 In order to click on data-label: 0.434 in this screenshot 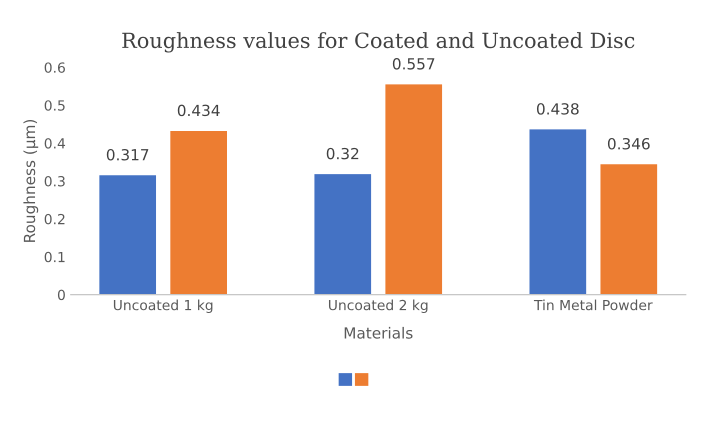, I will do `click(199, 110)`.